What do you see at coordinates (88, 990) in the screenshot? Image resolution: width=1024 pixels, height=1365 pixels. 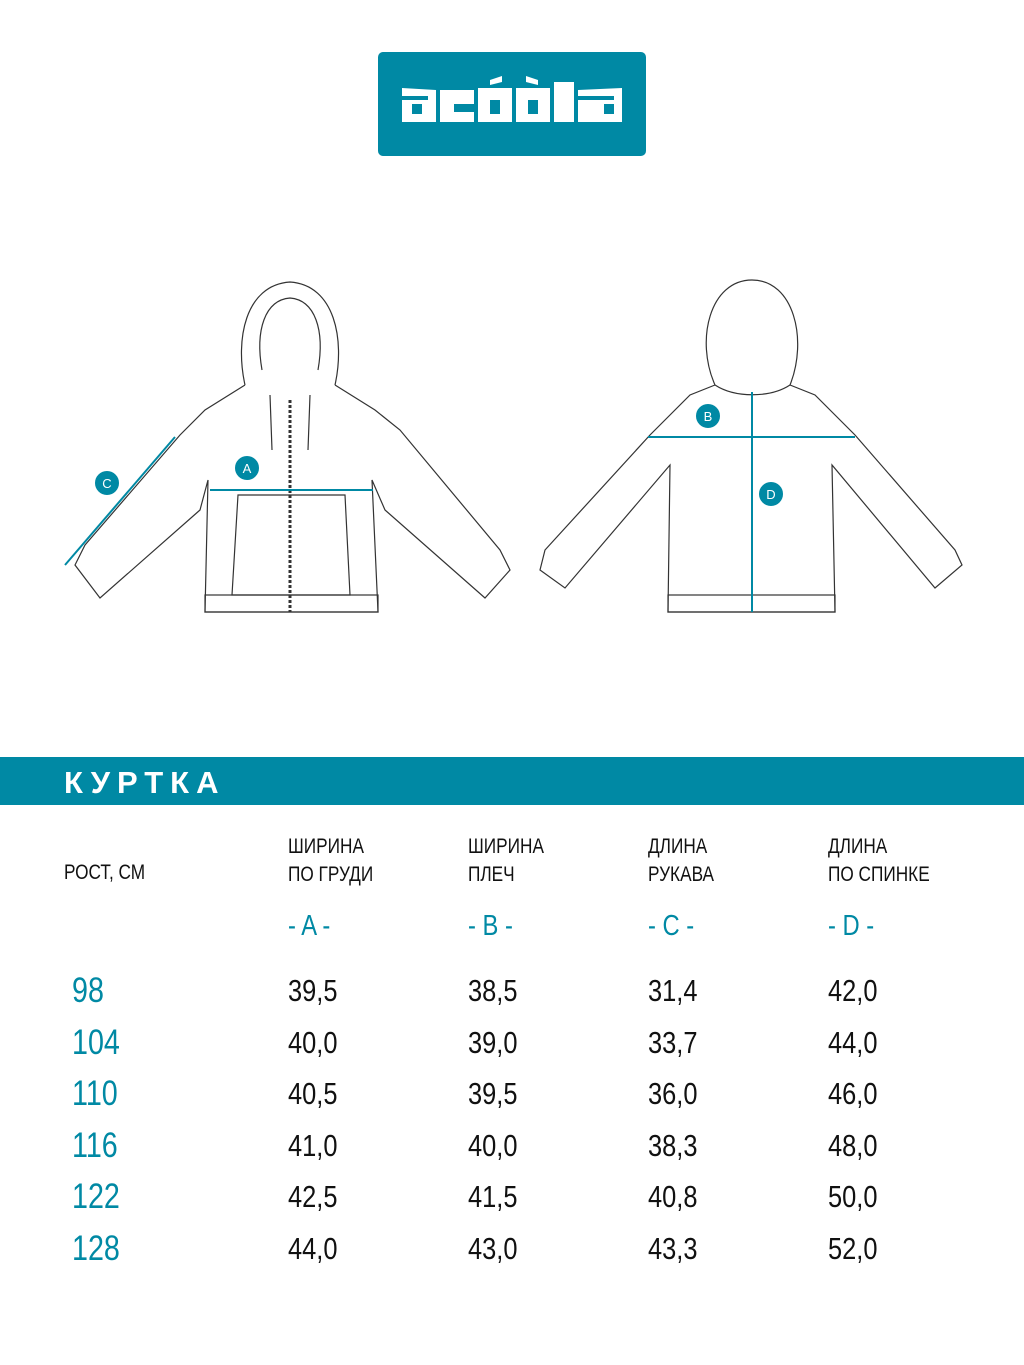 I see `size-cell: 98` at bounding box center [88, 990].